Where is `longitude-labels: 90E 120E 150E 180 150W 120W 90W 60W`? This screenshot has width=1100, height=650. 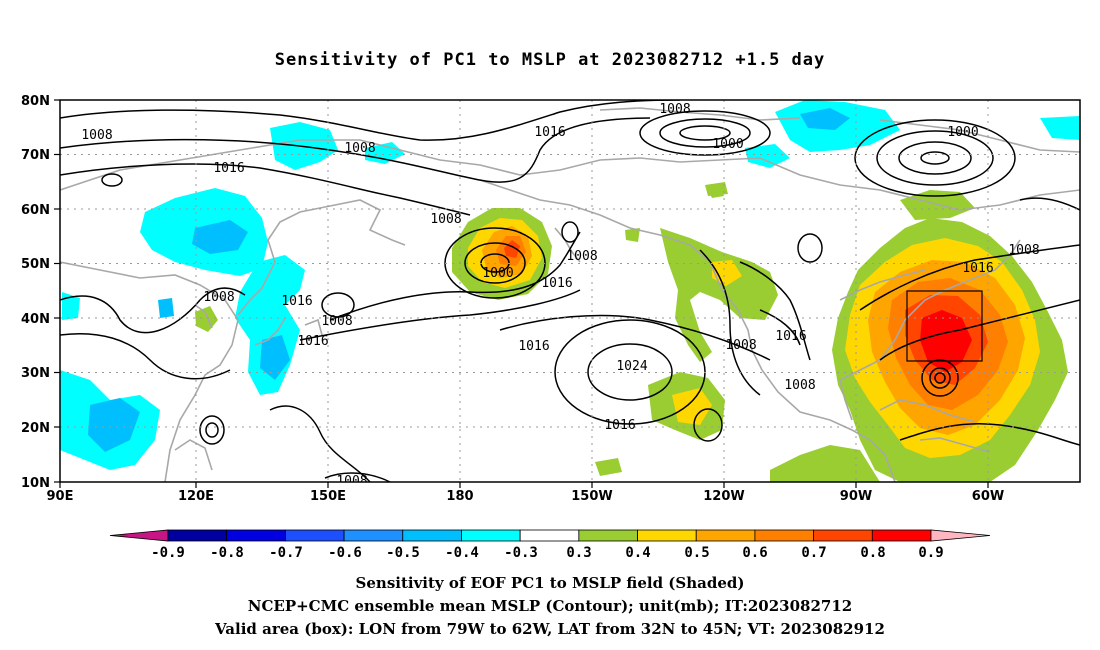 longitude-labels: 90E 120E 150E 180 150W 120W 90W 60W is located at coordinates (526, 496).